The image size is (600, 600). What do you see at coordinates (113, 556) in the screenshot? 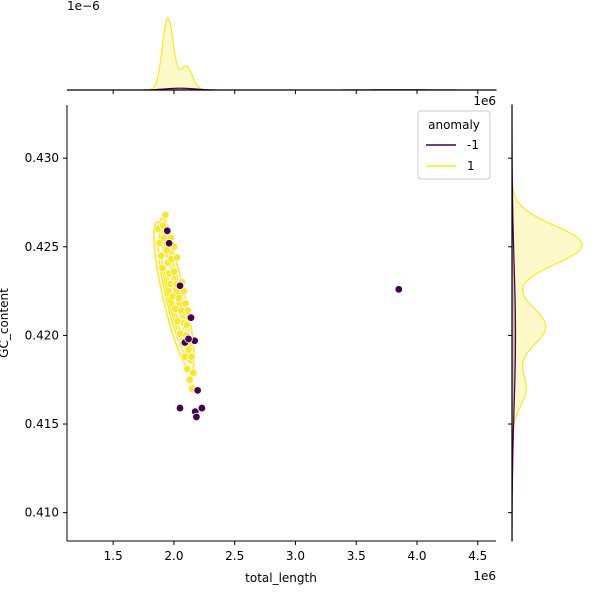
I see `x-tick-label: 1.5` at bounding box center [113, 556].